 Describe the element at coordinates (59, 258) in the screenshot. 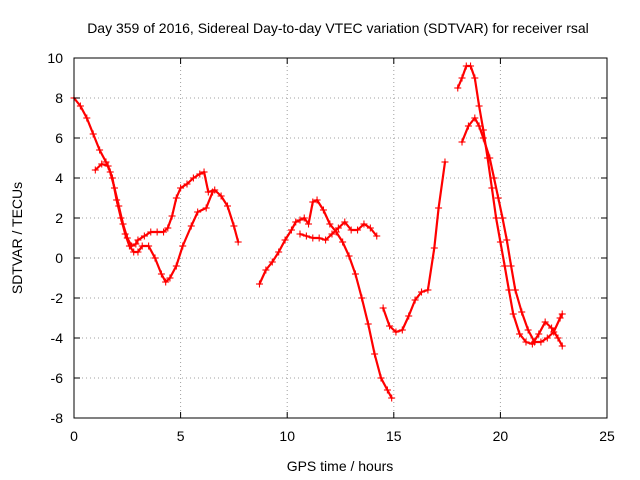

I see `y-tick-label: 0` at that location.